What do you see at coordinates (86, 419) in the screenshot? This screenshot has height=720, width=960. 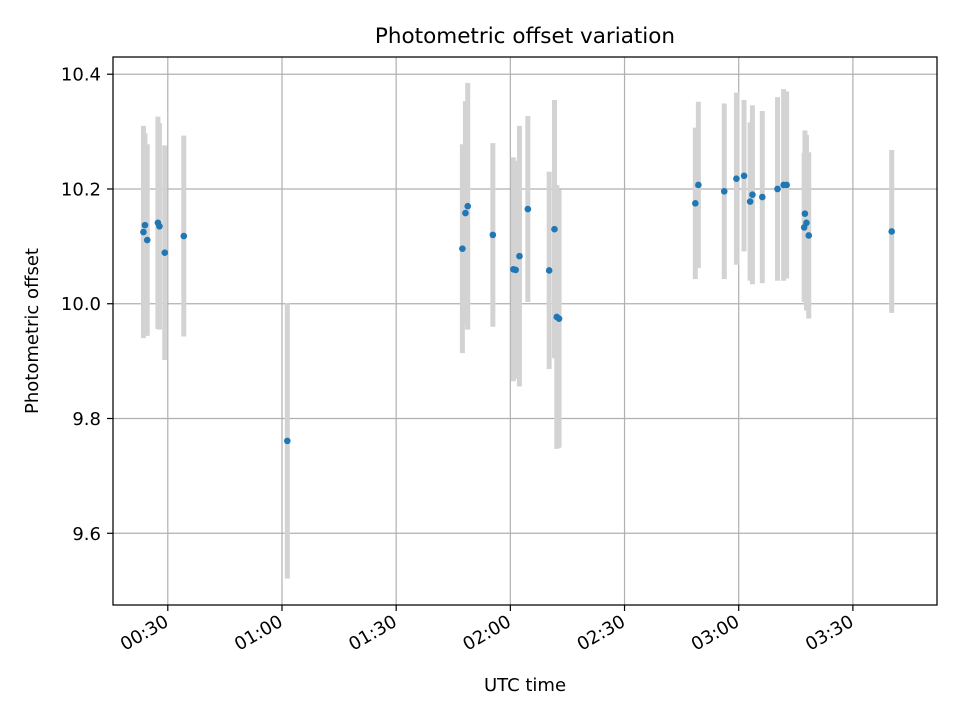 I see `y-tick-label: 9.8` at bounding box center [86, 419].